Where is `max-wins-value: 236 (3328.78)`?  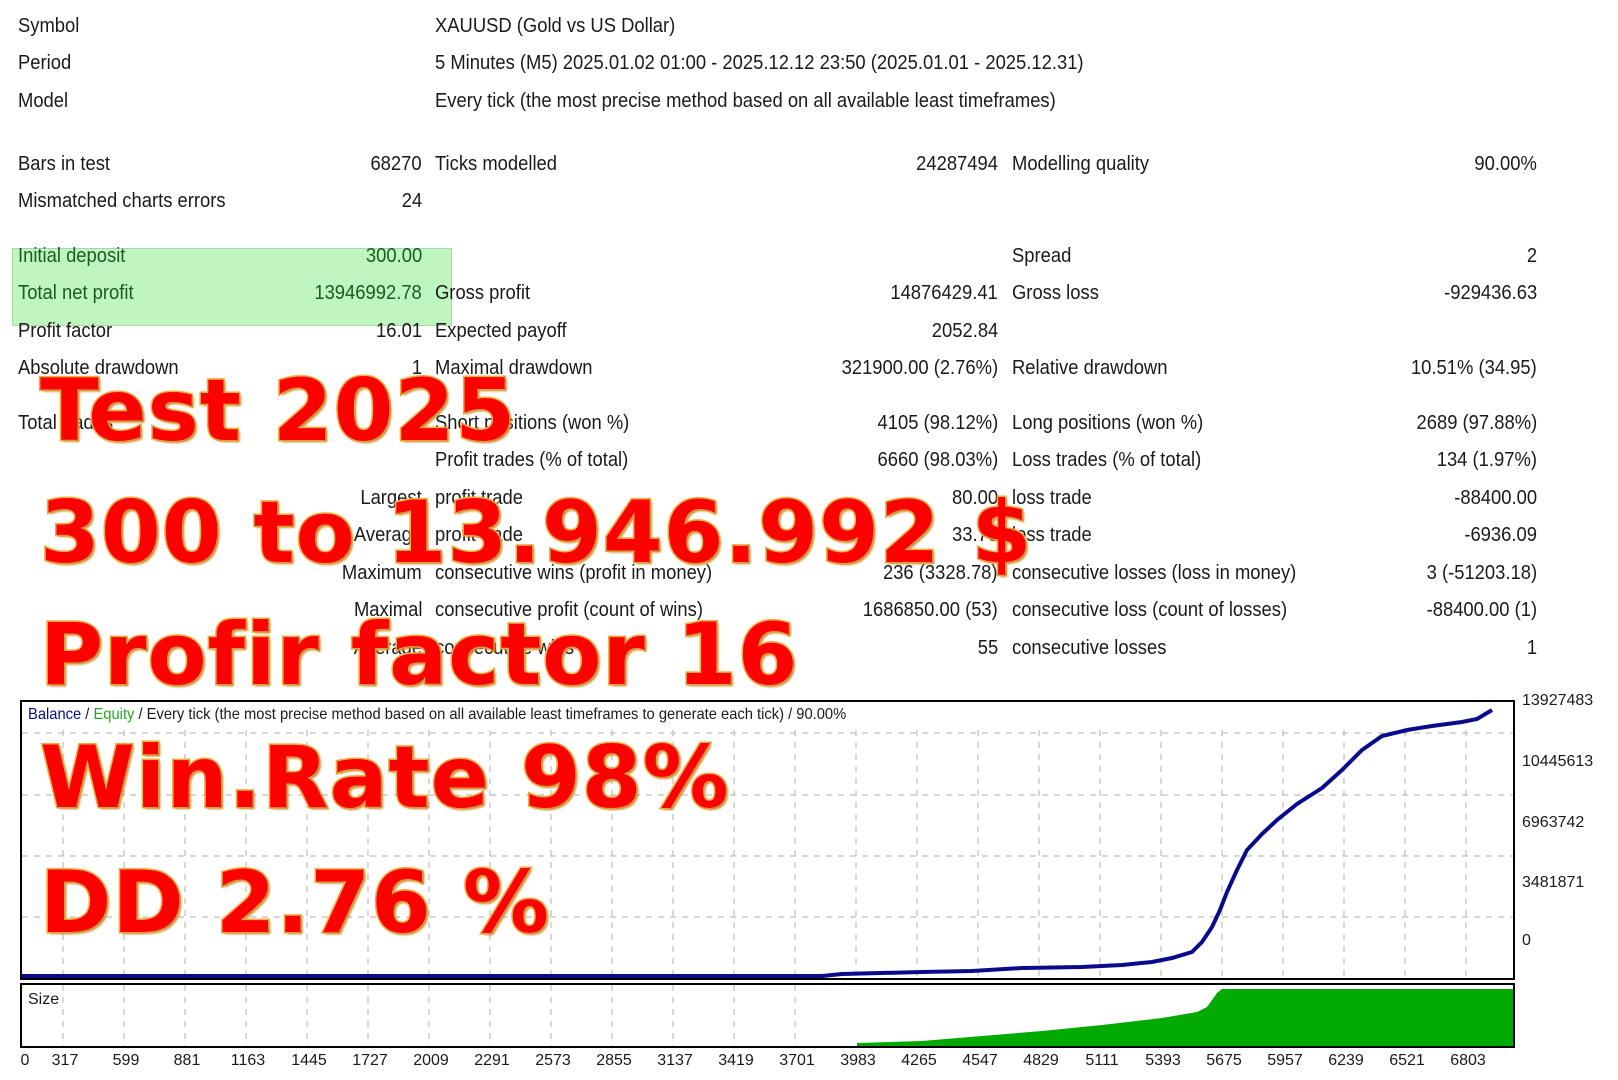
max-wins-value: 236 (3328.78) is located at coordinates (940, 573).